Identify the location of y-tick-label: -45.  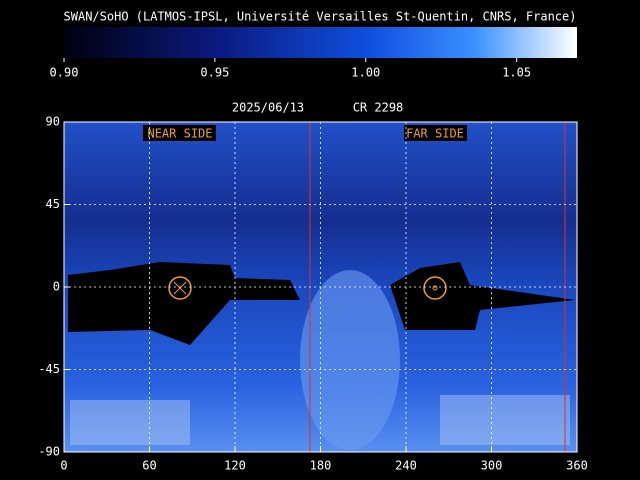
(49, 369).